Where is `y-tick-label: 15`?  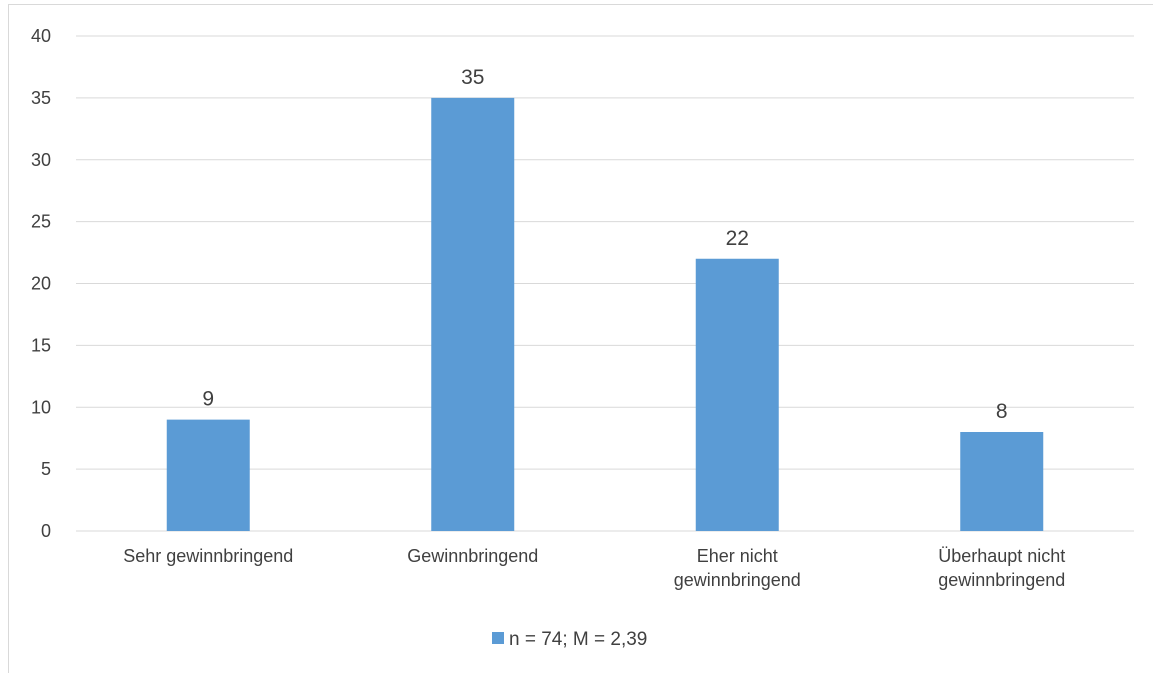
y-tick-label: 15 is located at coordinates (41, 345).